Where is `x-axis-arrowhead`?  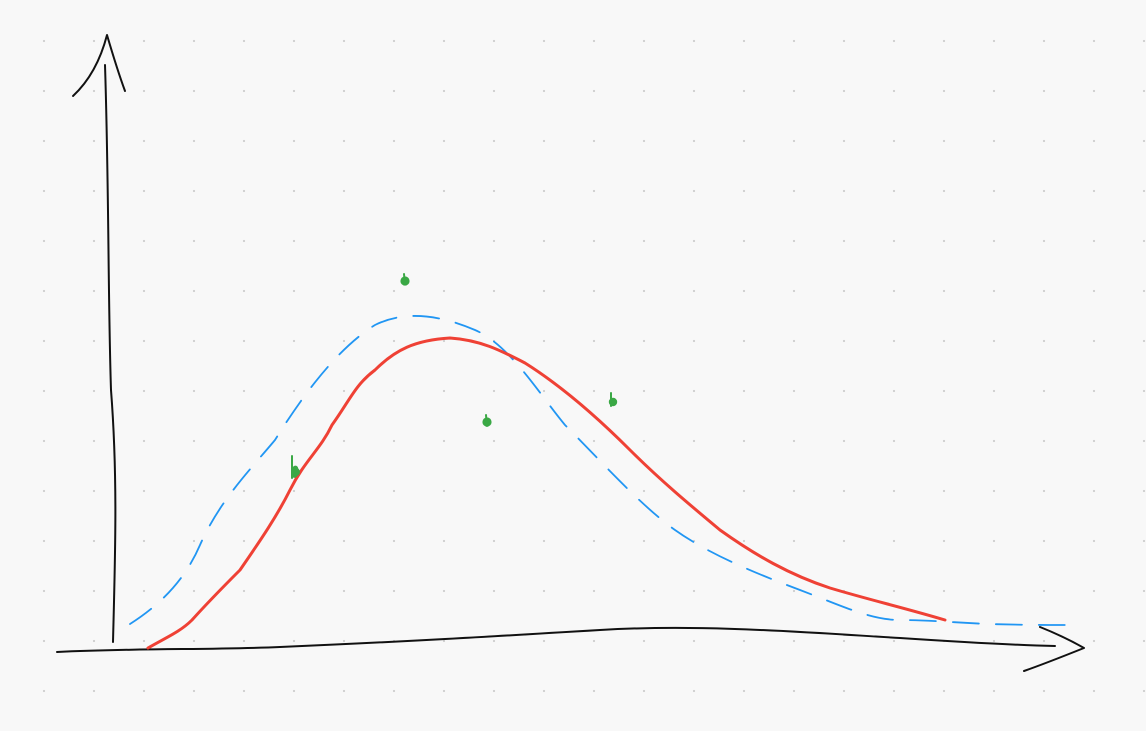
x-axis-arrowhead is located at coordinates (1054, 649).